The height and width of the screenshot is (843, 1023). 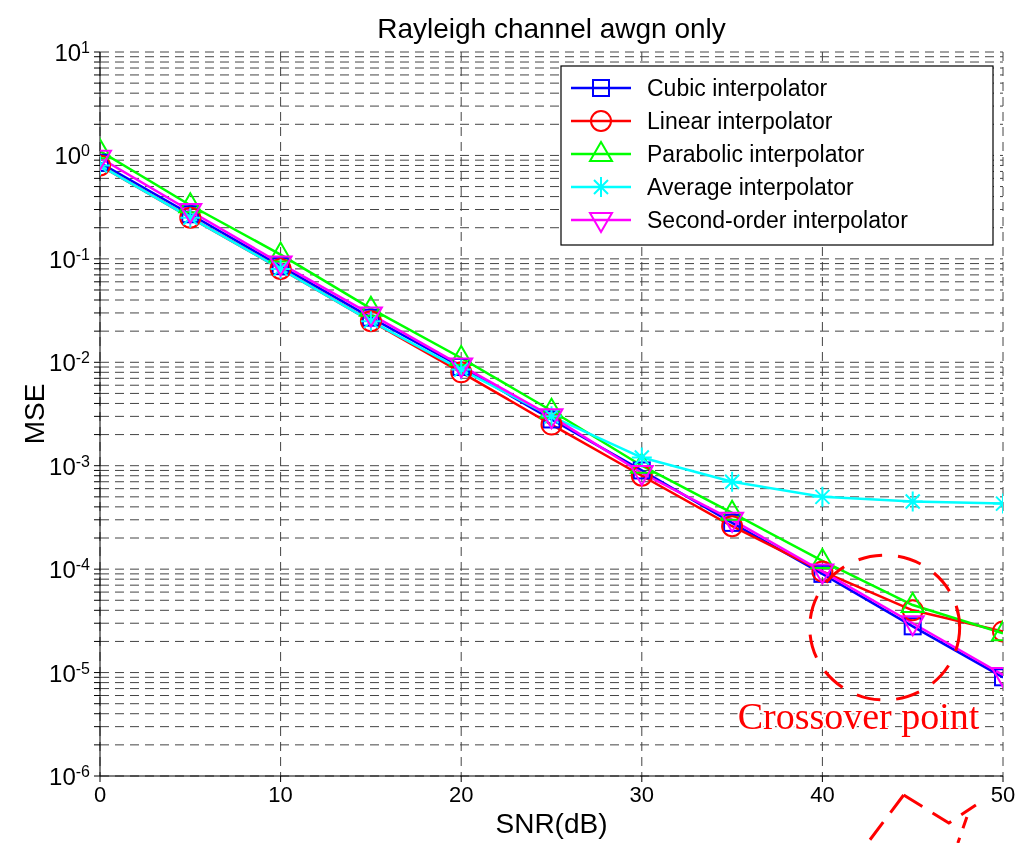 I want to click on x-tick-label: 30, so click(x=642, y=794).